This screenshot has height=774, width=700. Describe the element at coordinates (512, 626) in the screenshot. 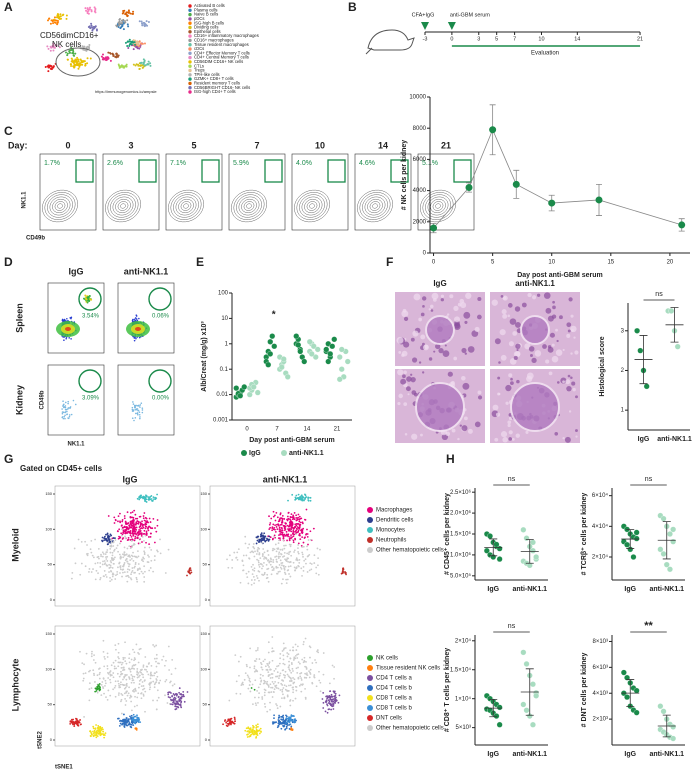

I see `annotation: ns` at that location.